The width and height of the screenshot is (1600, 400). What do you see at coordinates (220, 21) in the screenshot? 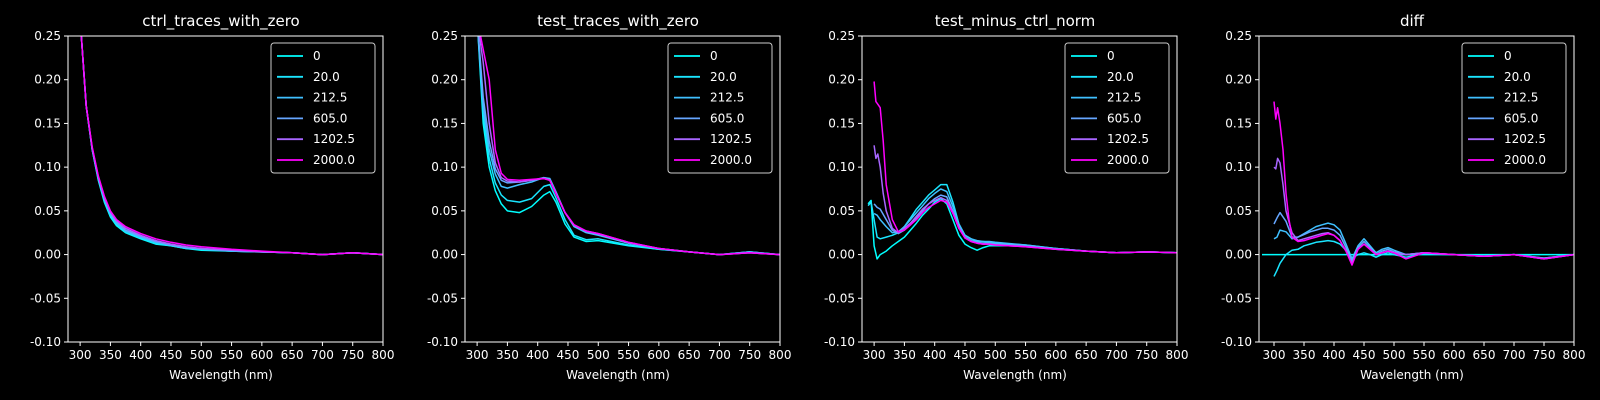
I see `subplot-title: ctrl_traces_with_zero` at bounding box center [220, 21].